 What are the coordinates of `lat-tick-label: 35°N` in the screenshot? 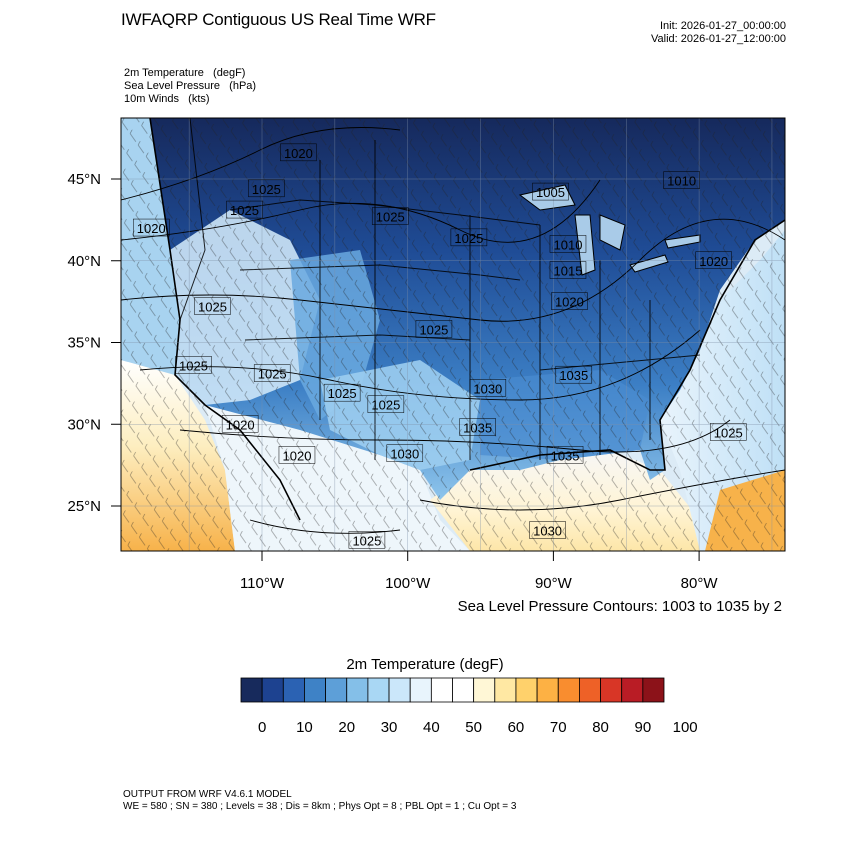 It's located at (84, 343).